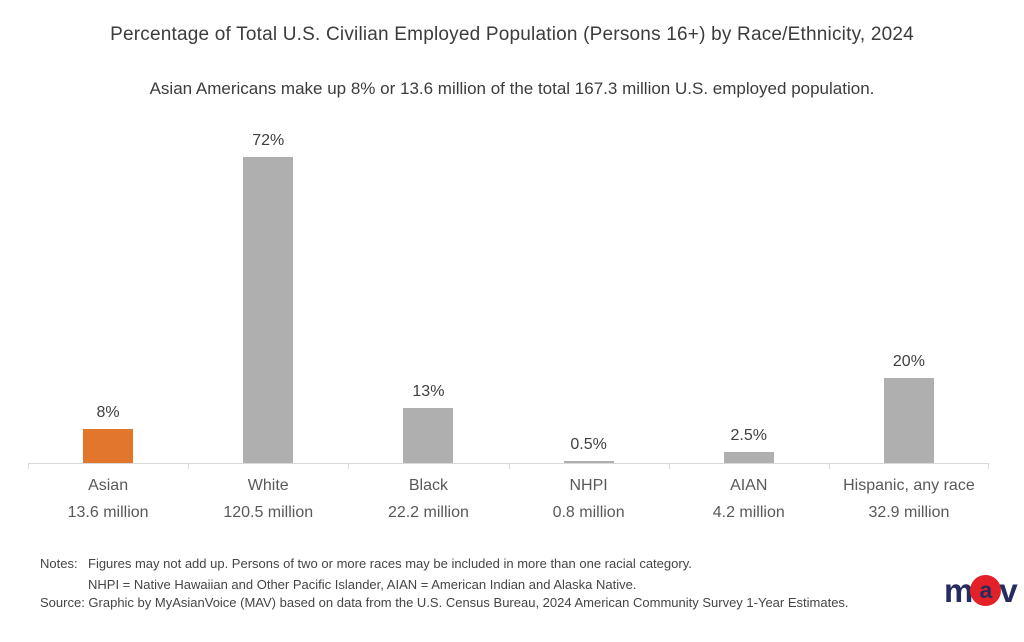 Image resolution: width=1024 pixels, height=642 pixels. I want to click on bar-asian, so click(108, 446).